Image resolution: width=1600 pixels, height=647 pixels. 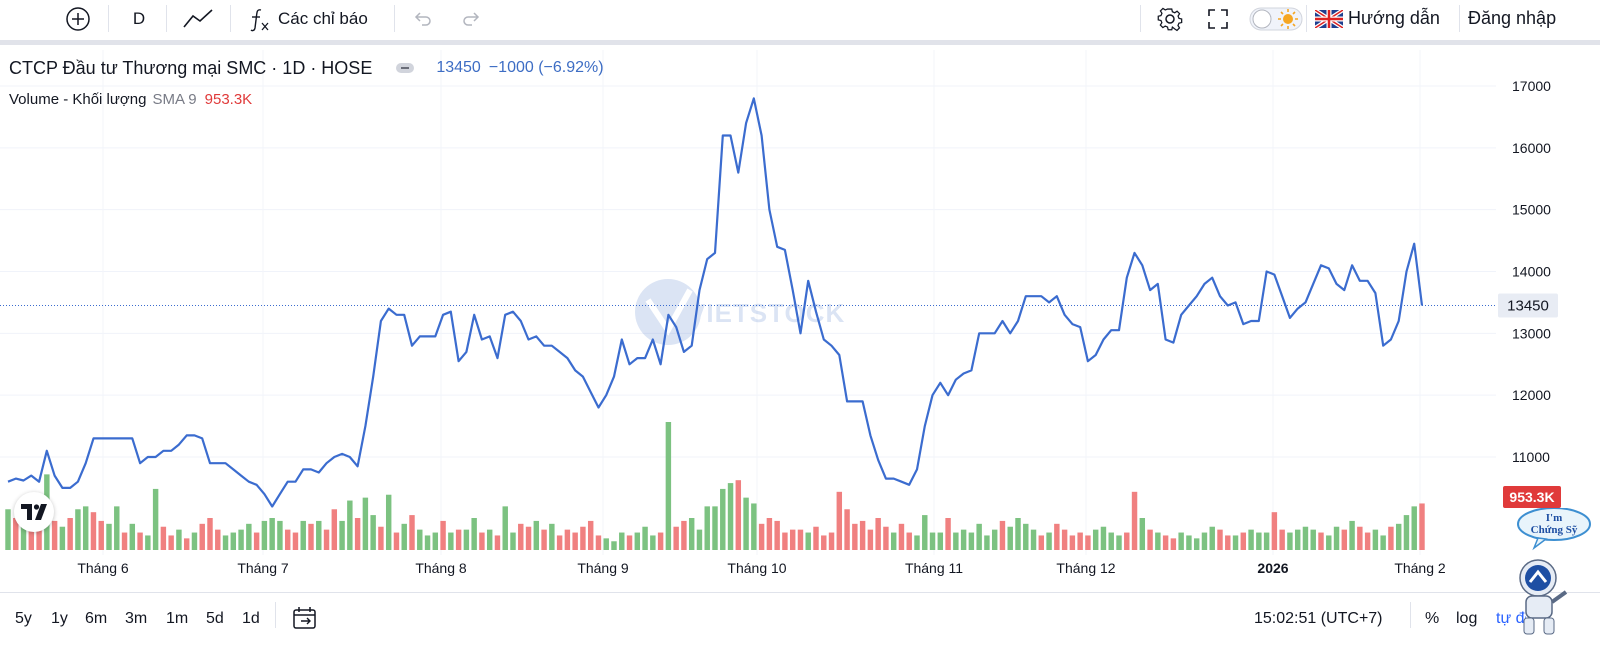 I want to click on percent-toggle: %, so click(x=1432, y=618).